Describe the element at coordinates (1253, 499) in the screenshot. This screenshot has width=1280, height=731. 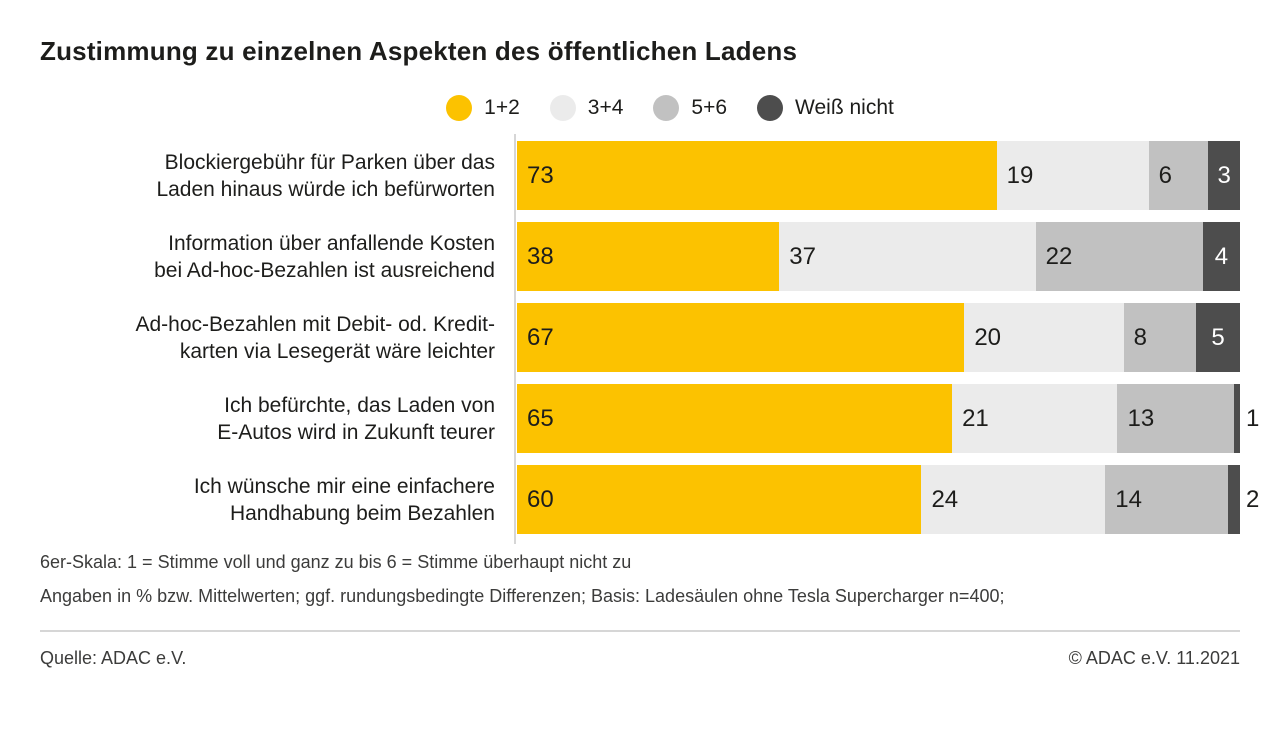
I see `bar-segment-weiss-nicht-value: 2` at that location.